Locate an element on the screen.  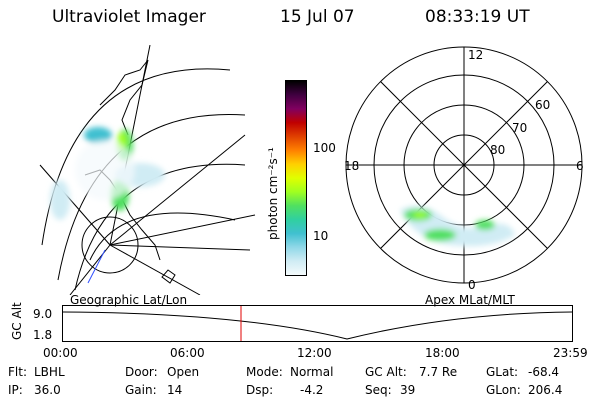
dsp-value: -4.2 is located at coordinates (312, 390).